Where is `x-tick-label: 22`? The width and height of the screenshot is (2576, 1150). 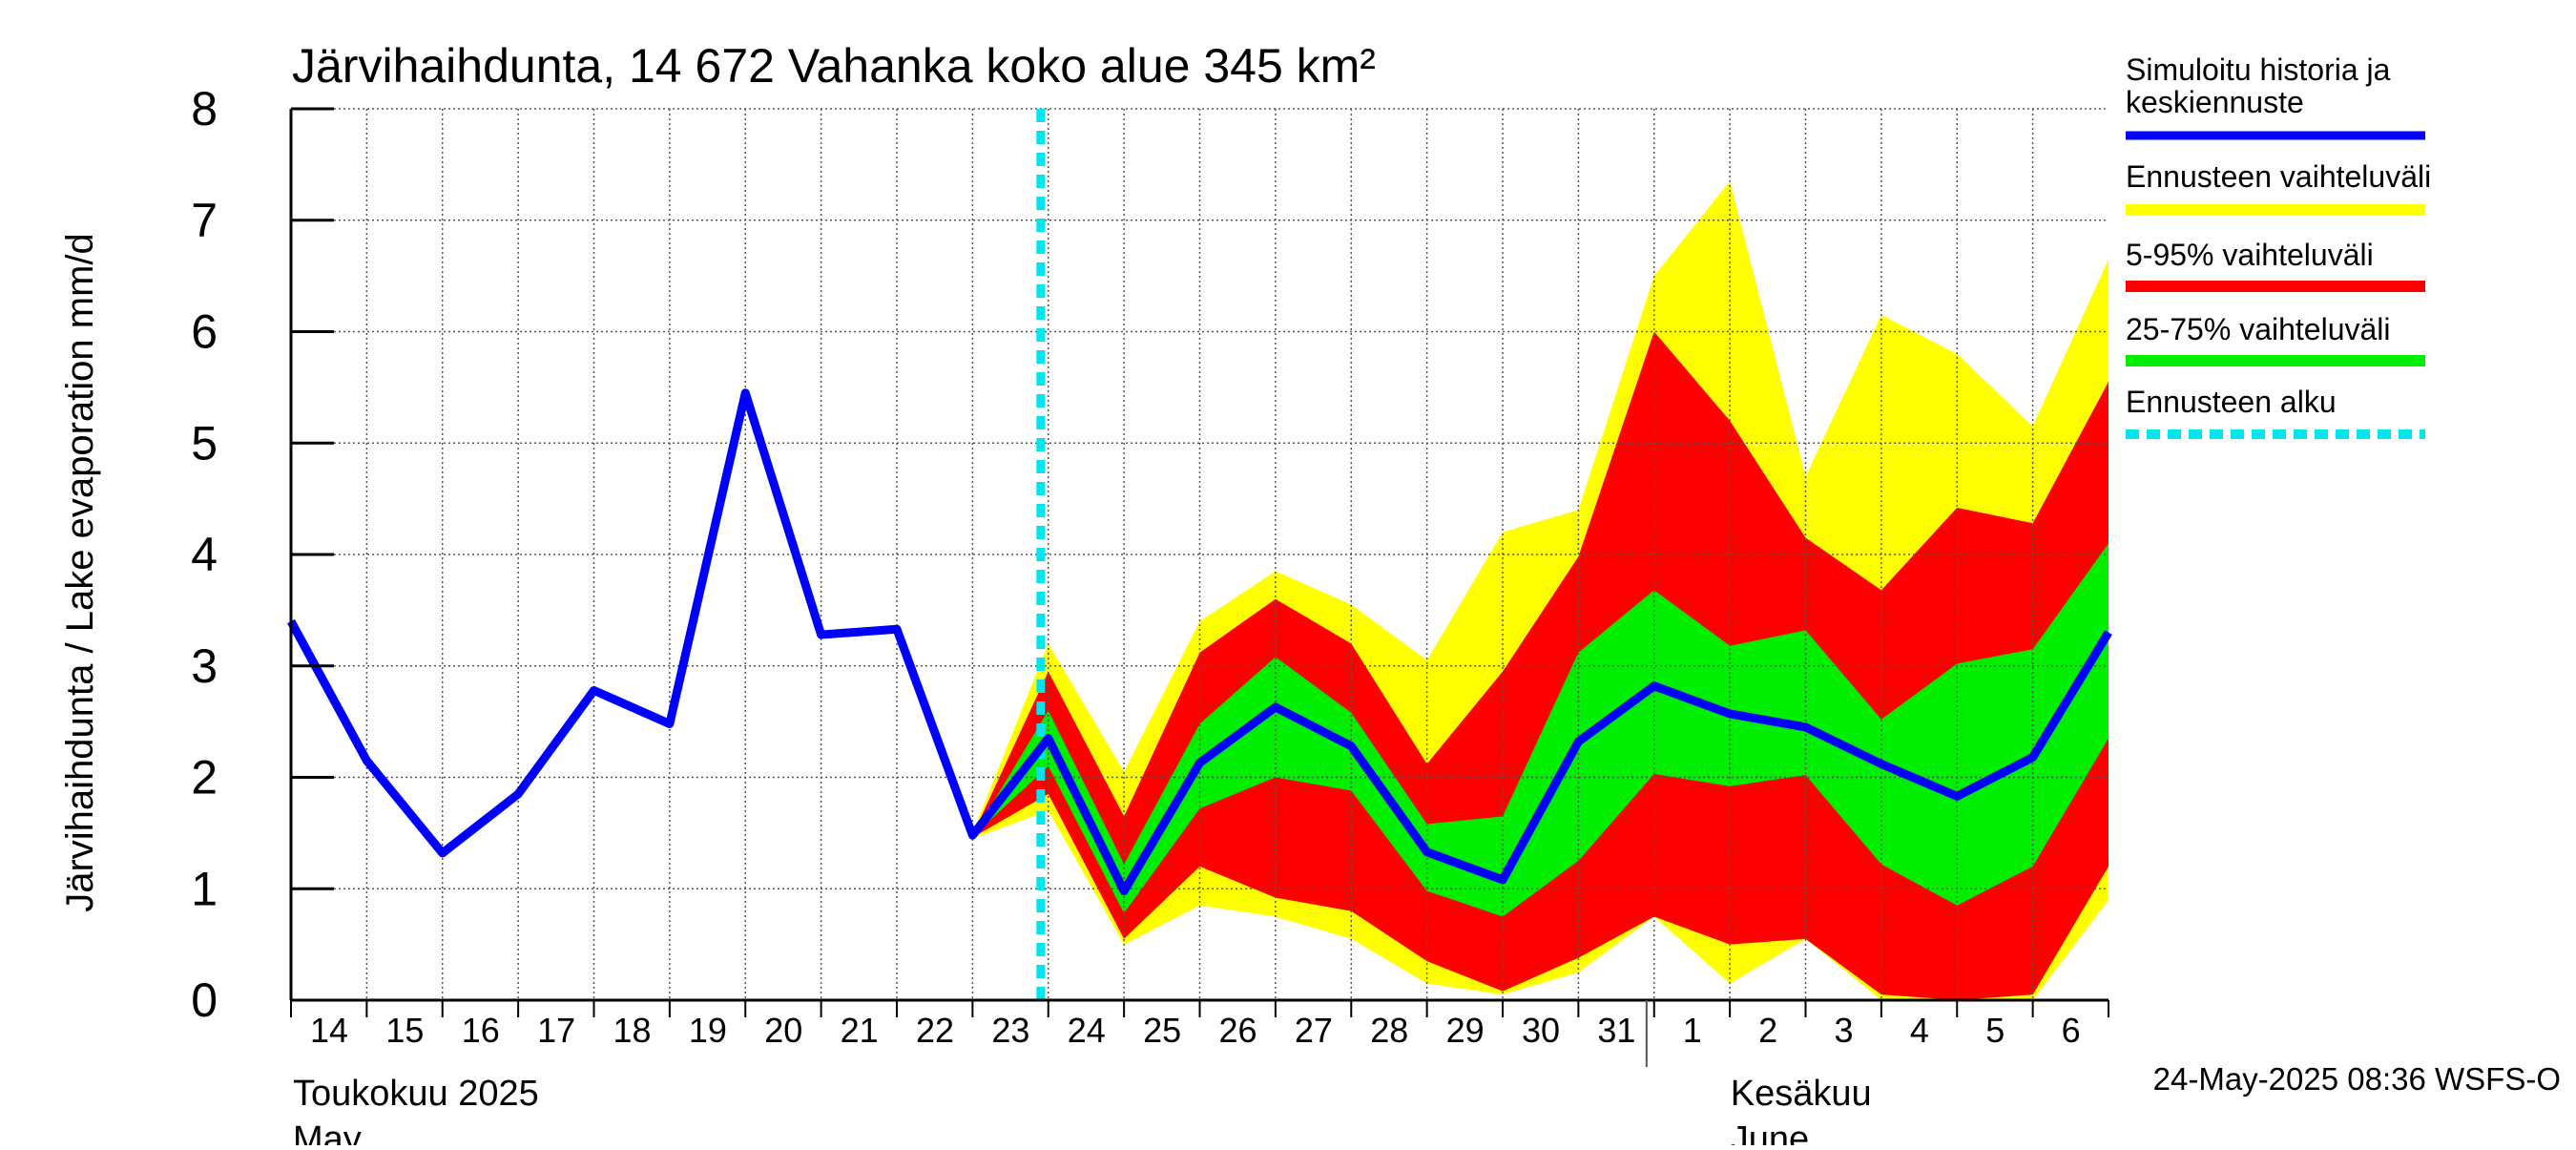 x-tick-label: 22 is located at coordinates (935, 1030).